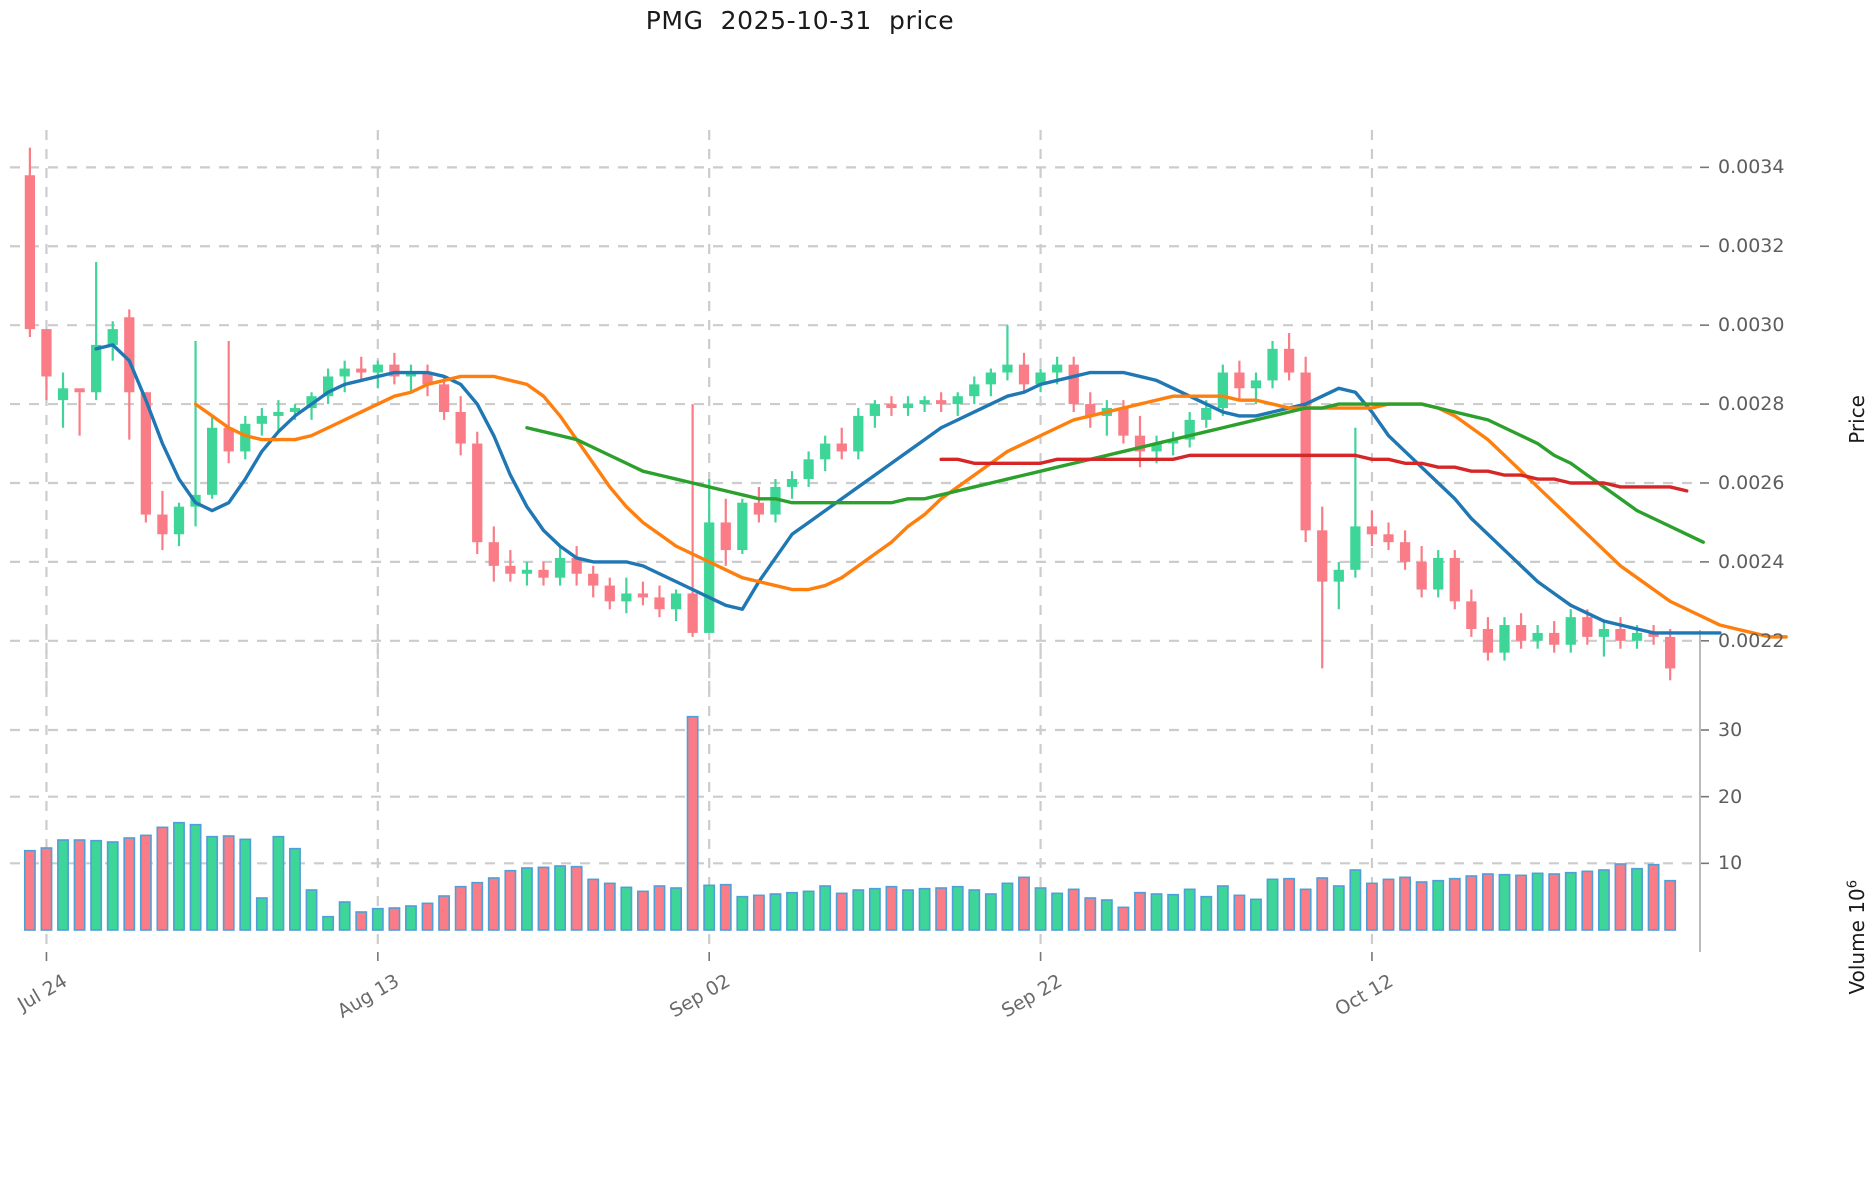  I want to click on ma-line-ma-xlong, so click(1314, 473).